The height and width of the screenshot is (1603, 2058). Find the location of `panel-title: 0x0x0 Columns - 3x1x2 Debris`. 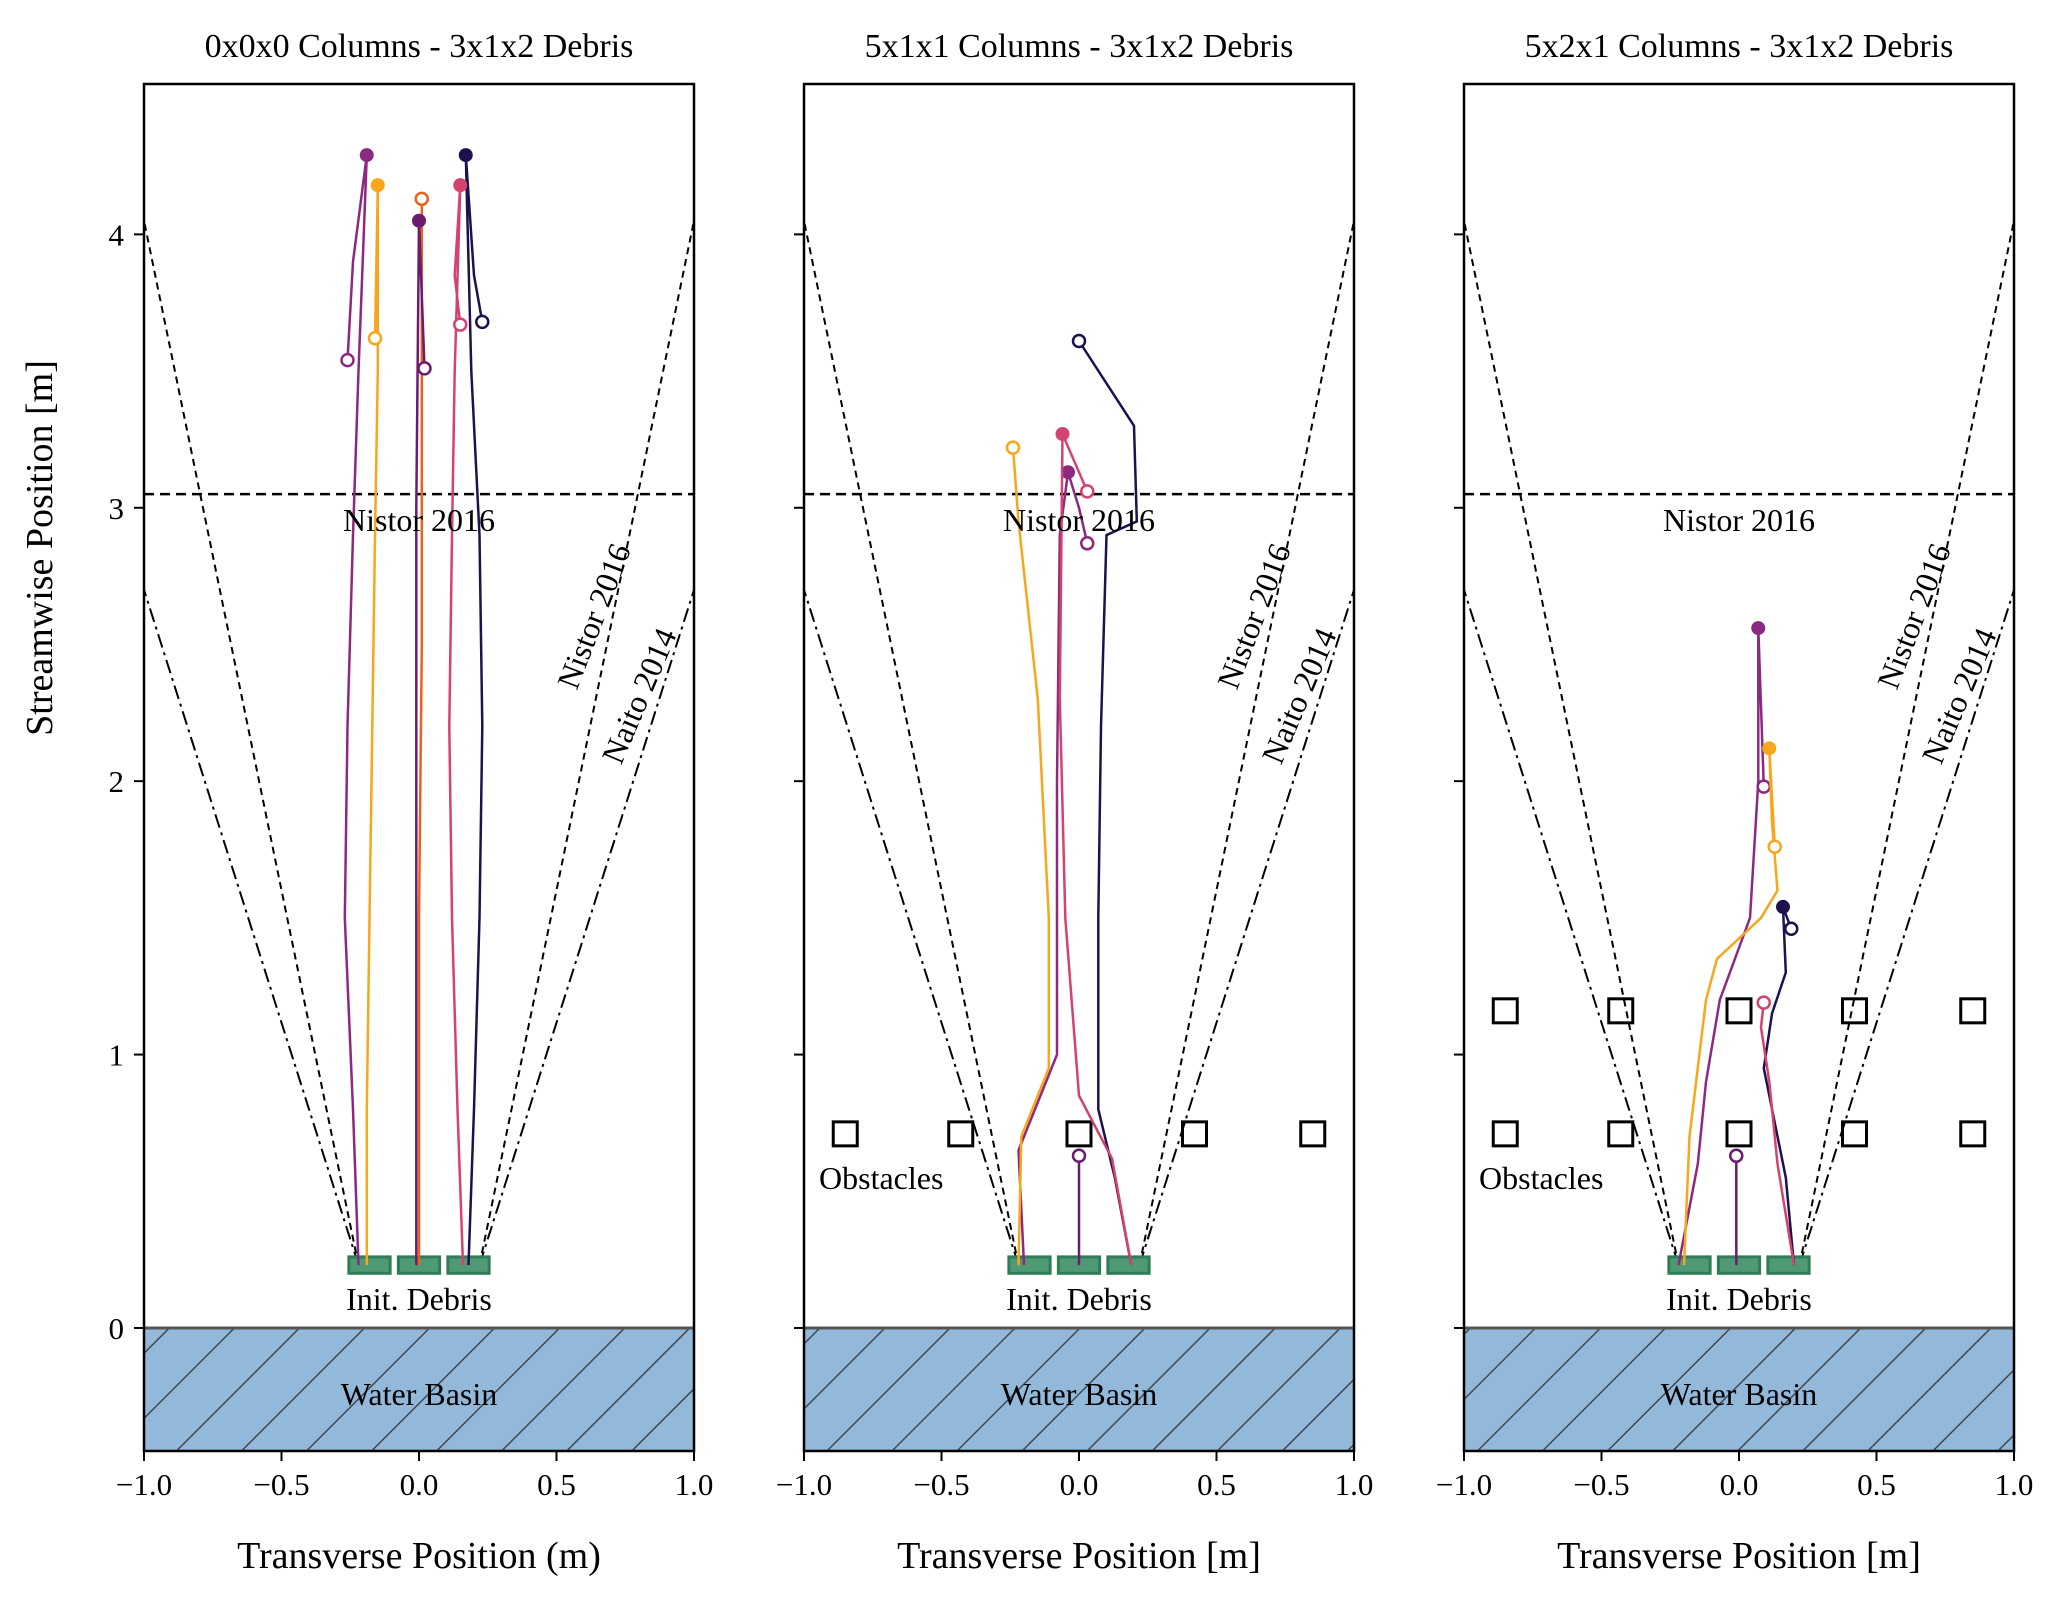

panel-title: 0x0x0 Columns - 3x1x2 Debris is located at coordinates (419, 46).